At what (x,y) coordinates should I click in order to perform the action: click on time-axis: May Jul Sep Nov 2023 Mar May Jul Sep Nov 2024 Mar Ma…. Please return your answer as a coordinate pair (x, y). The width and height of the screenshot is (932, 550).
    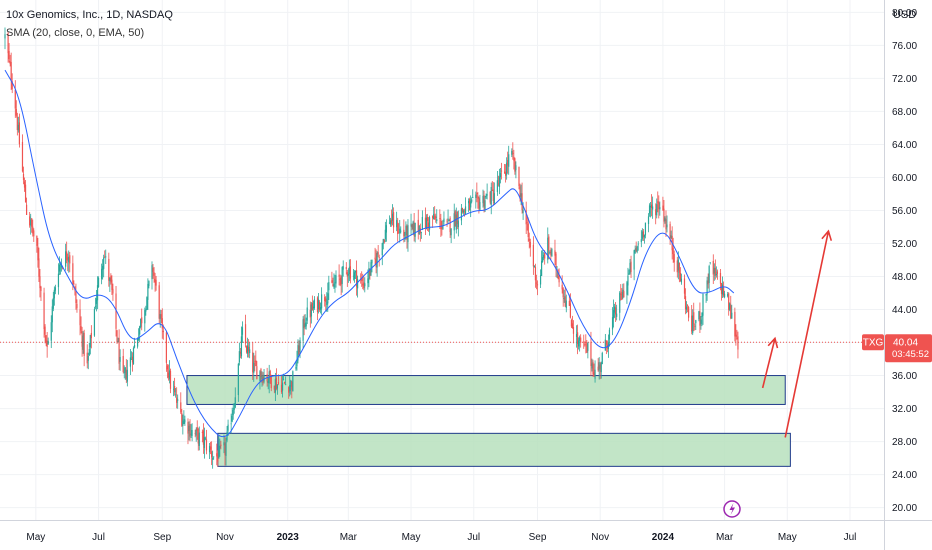
    Looking at the image, I should click on (441, 537).